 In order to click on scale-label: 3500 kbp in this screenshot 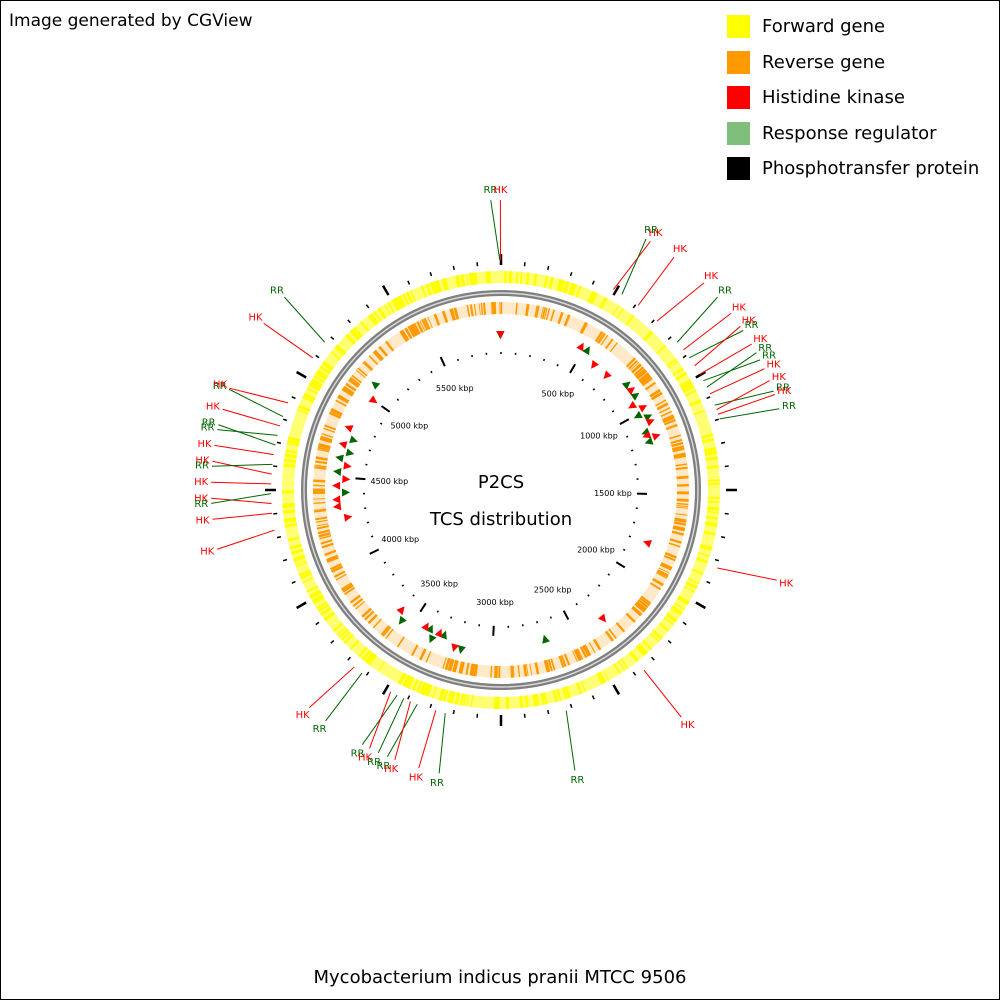, I will do `click(439, 583)`.